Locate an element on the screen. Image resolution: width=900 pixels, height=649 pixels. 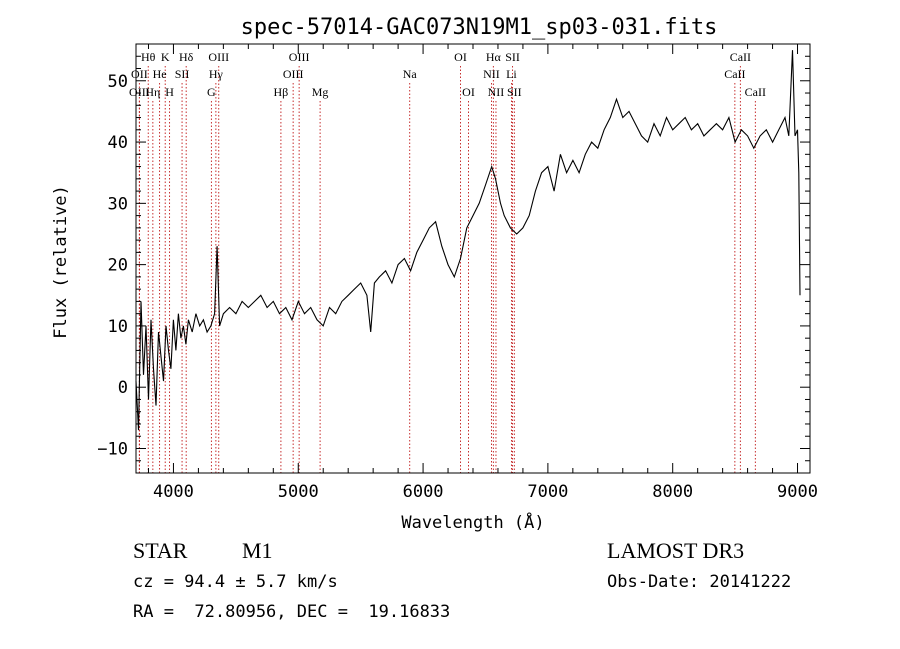
x-axis-label: Wavelength (Å) is located at coordinates (472, 522).